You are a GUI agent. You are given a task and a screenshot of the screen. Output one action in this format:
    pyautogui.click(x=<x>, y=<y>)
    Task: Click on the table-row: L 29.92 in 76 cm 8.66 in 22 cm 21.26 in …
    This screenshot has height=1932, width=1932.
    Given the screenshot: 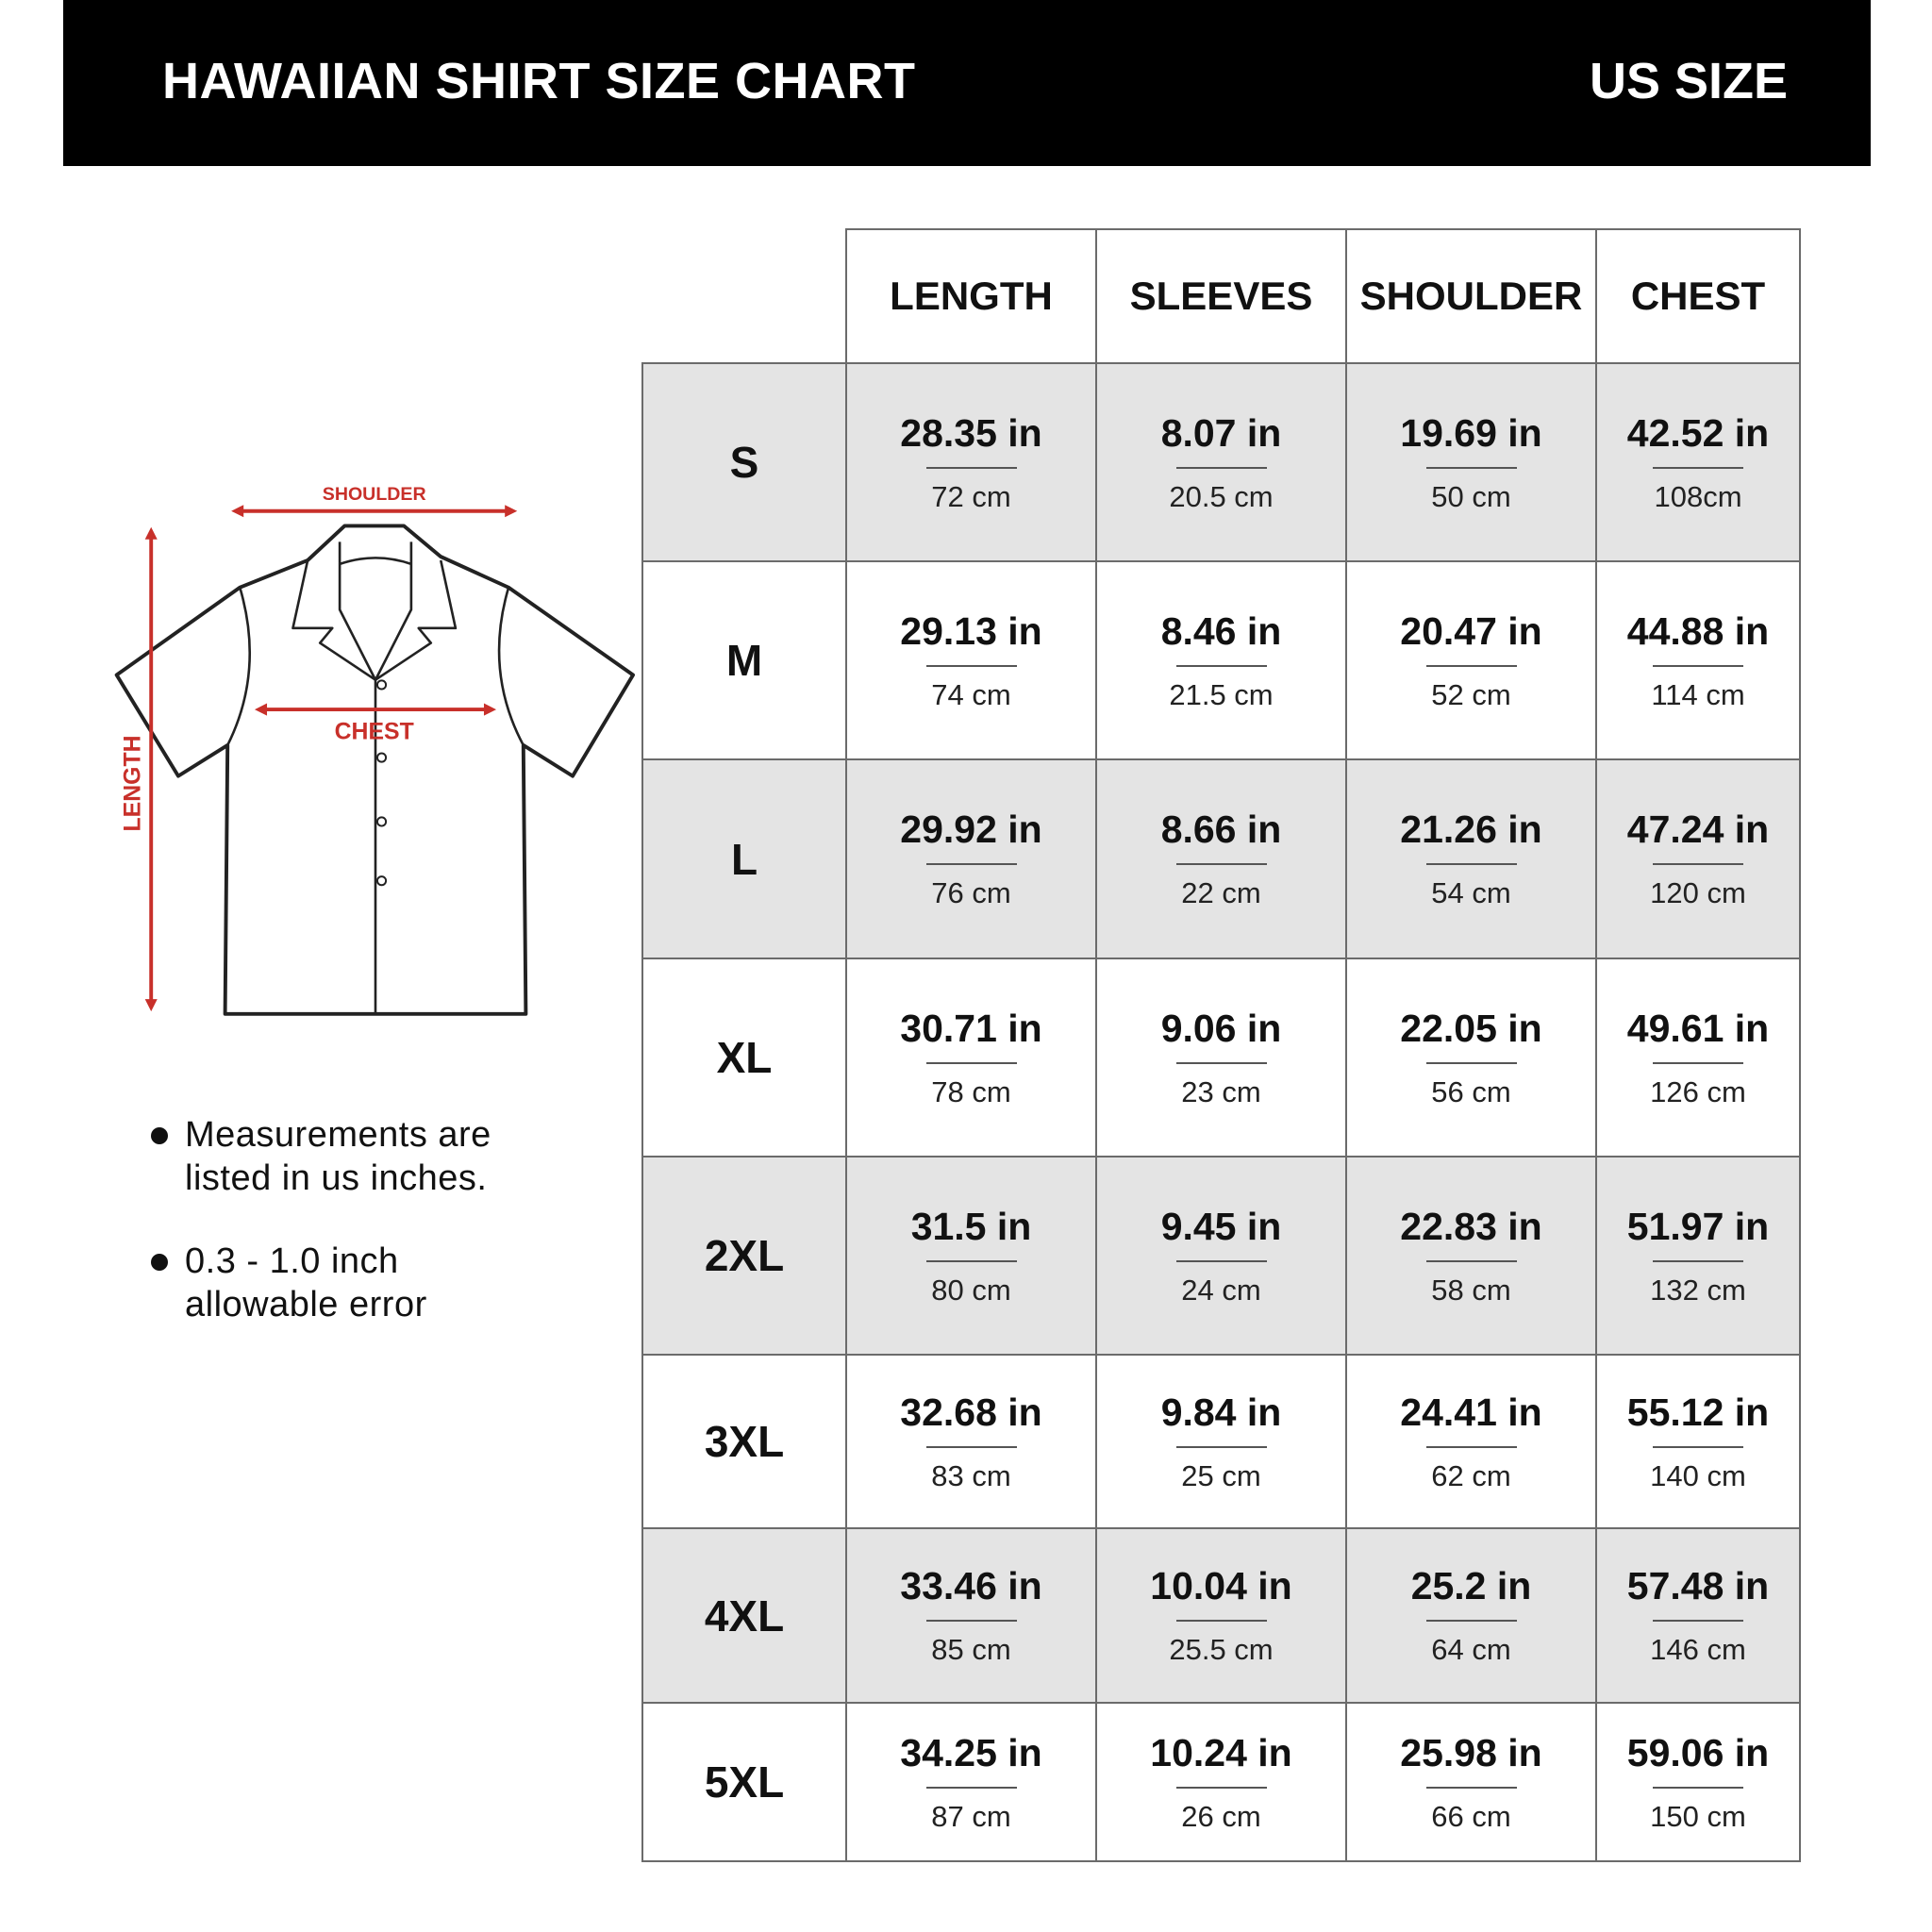 What is the action you would take?
    pyautogui.click(x=1221, y=859)
    